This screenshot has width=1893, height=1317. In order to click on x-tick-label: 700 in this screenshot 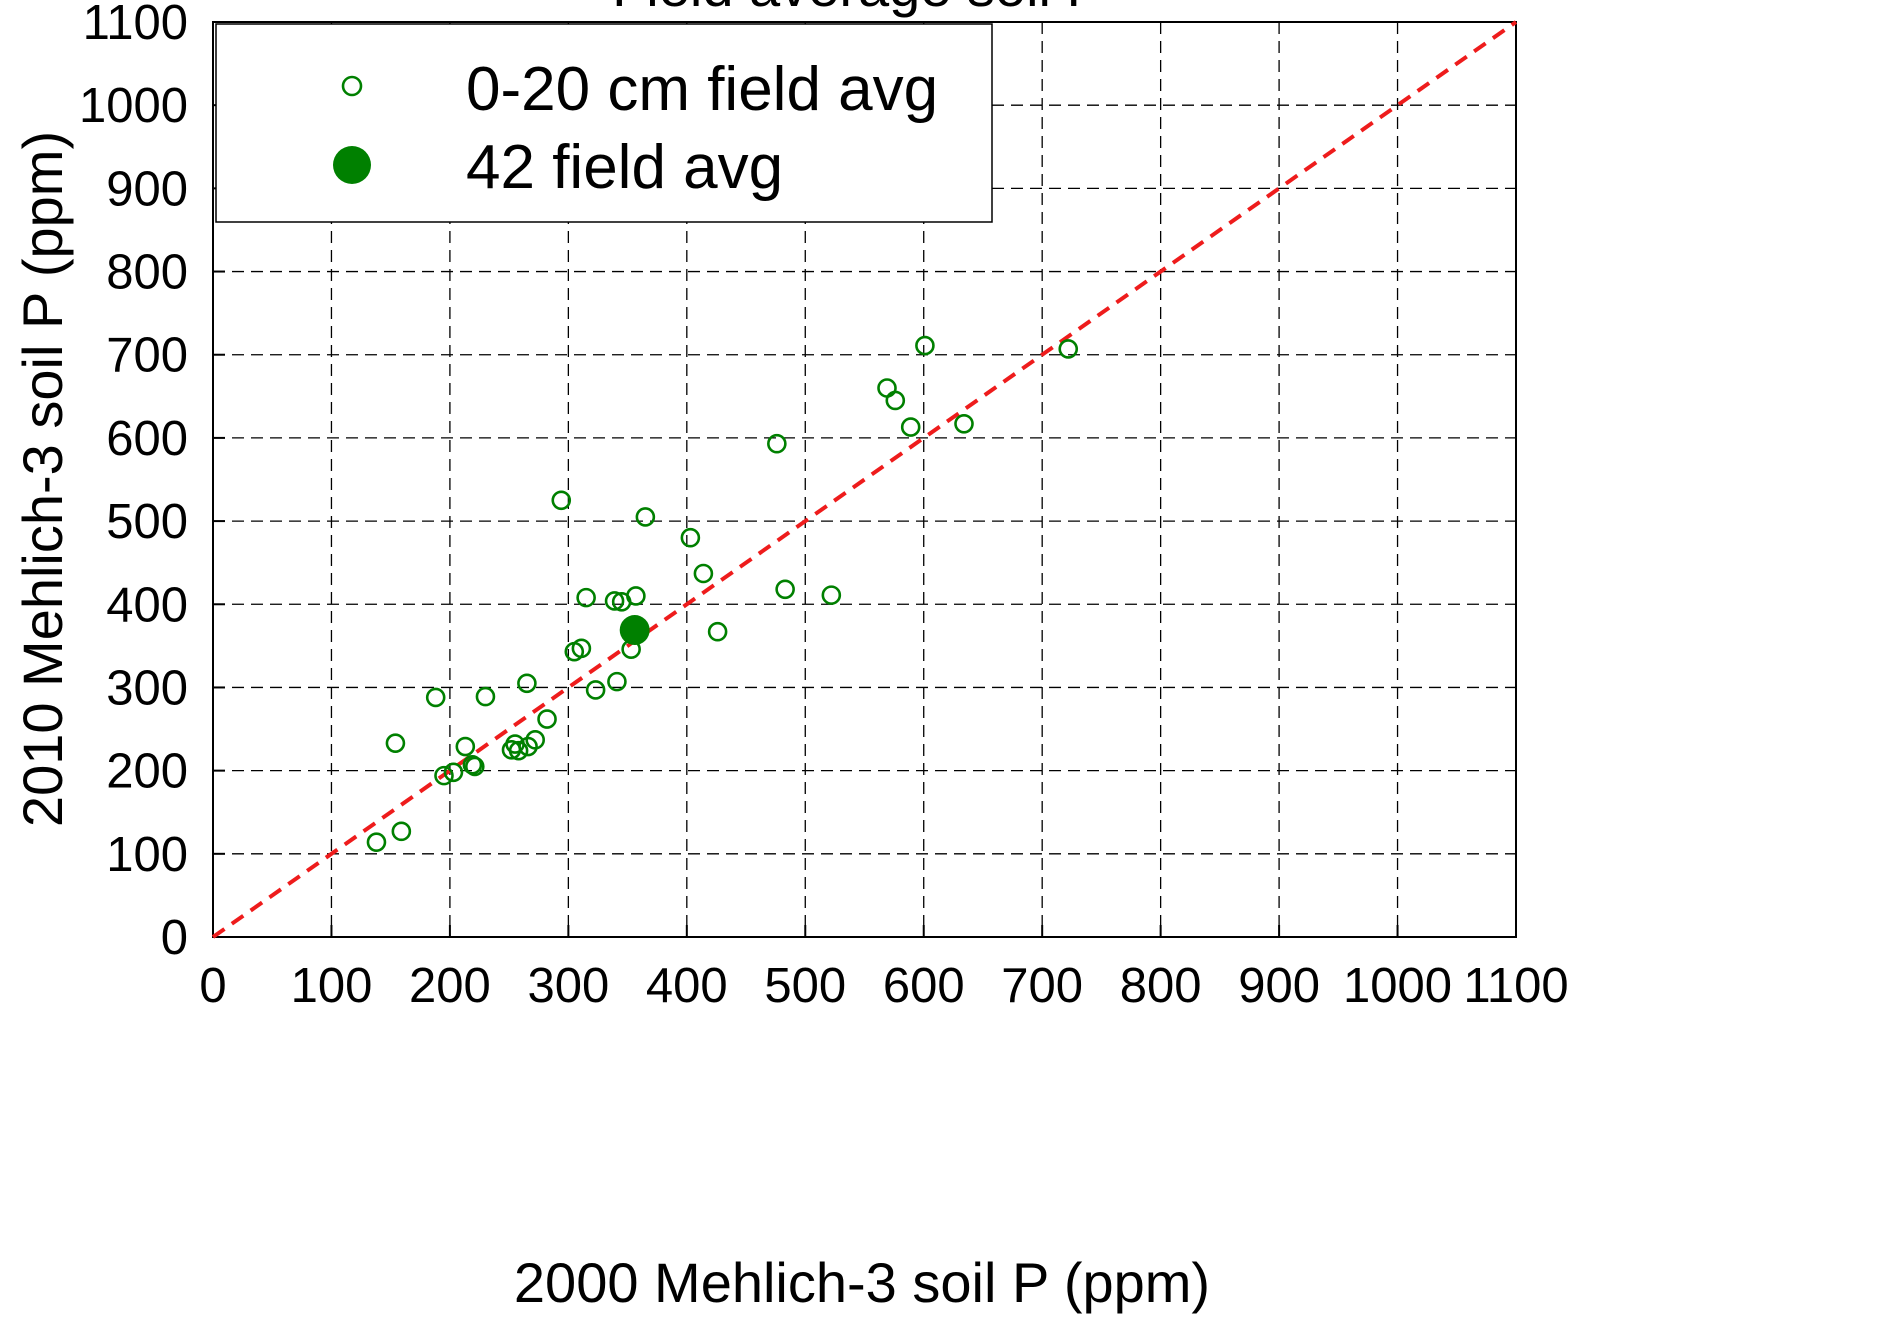, I will do `click(1042, 986)`.